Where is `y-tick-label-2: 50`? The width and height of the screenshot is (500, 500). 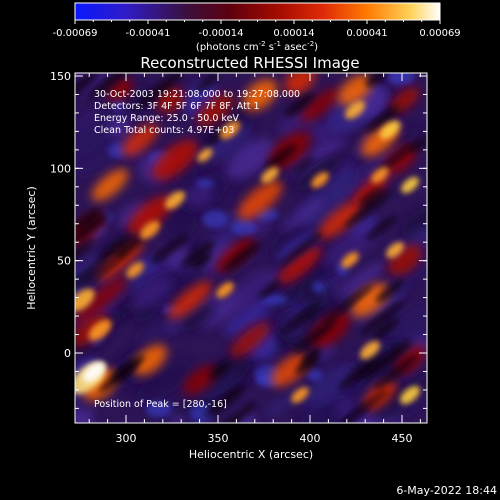 y-tick-label-2: 50 is located at coordinates (64, 261).